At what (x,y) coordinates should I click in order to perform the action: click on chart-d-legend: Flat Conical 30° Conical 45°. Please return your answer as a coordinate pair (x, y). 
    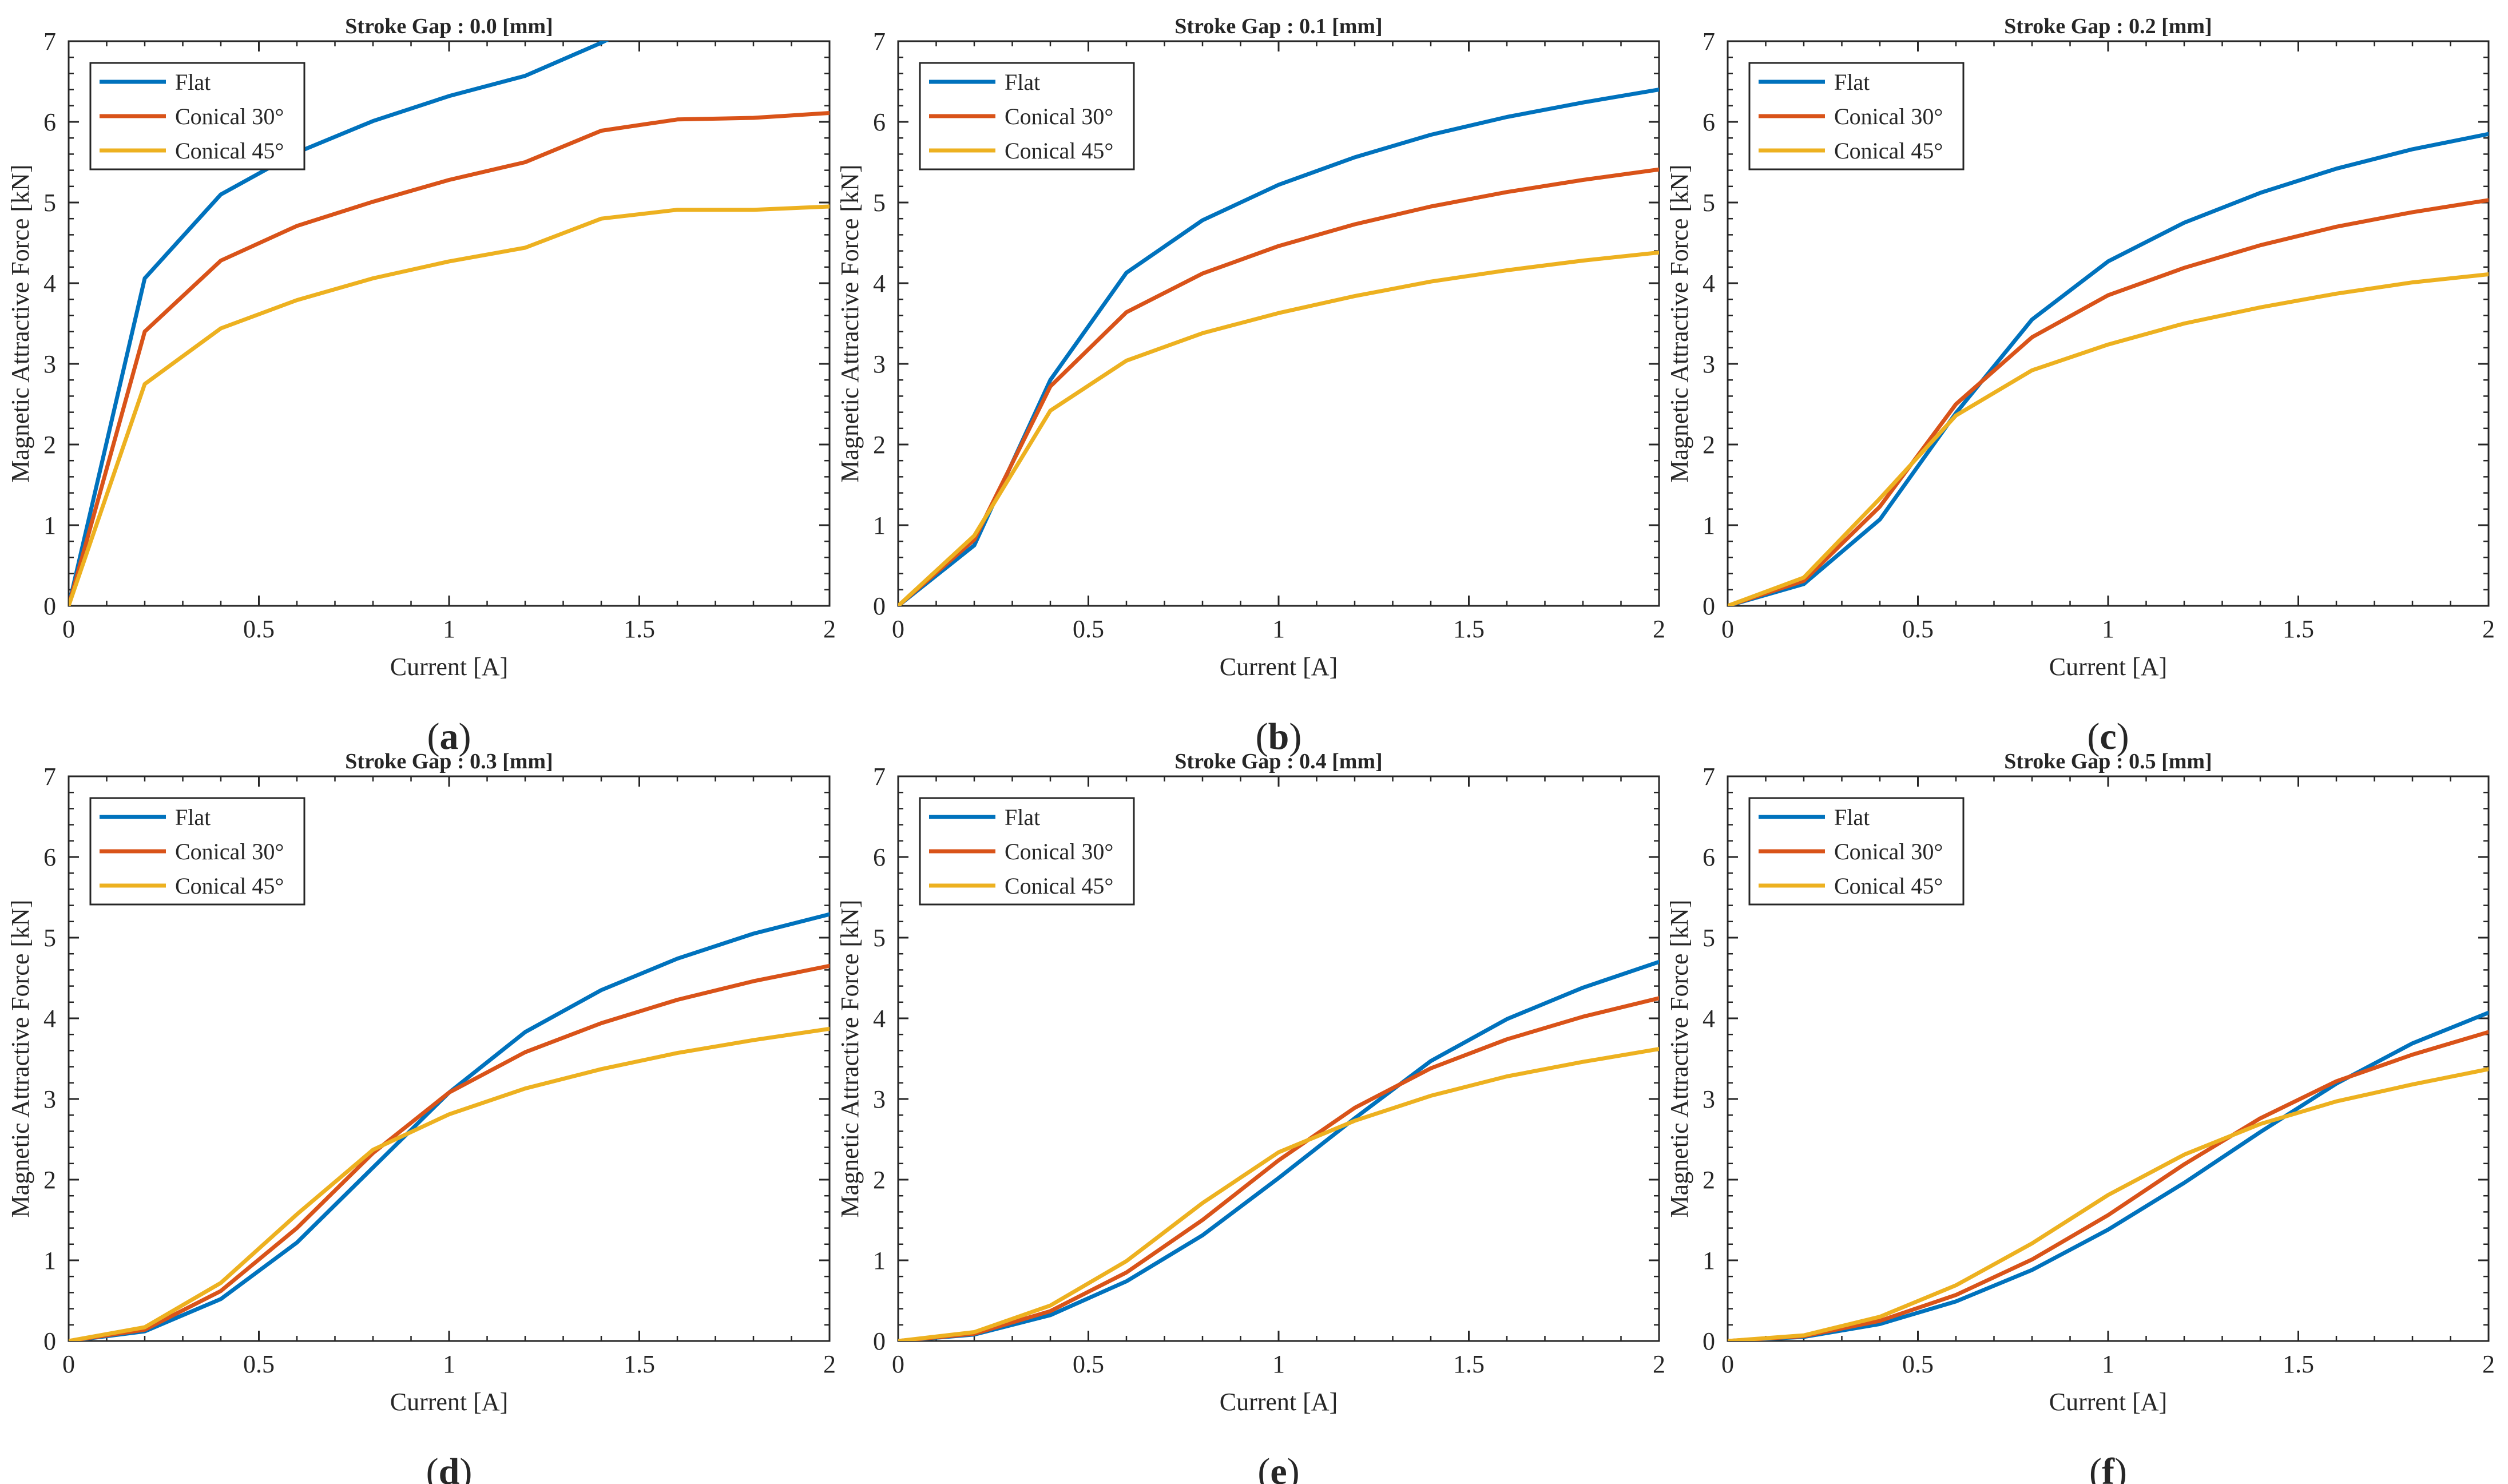
    Looking at the image, I should click on (197, 851).